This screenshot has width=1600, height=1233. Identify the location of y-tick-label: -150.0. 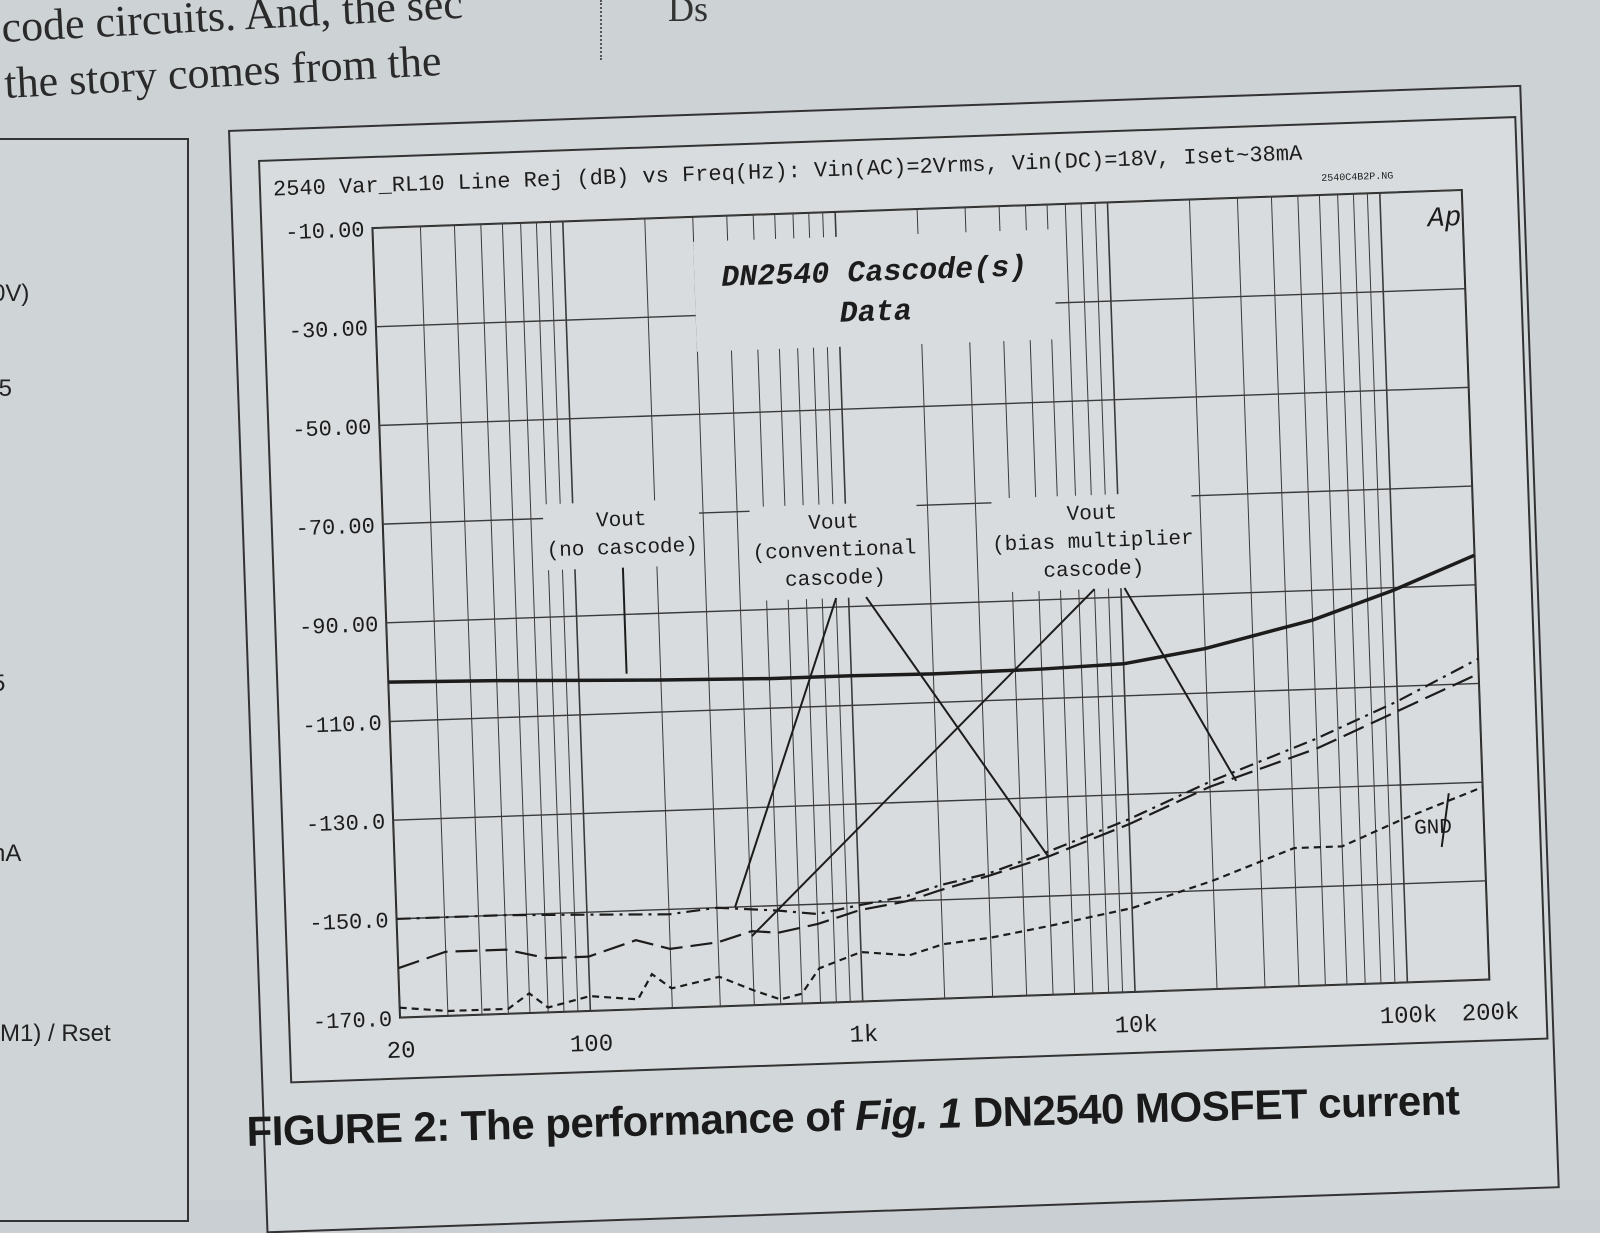
(349, 923).